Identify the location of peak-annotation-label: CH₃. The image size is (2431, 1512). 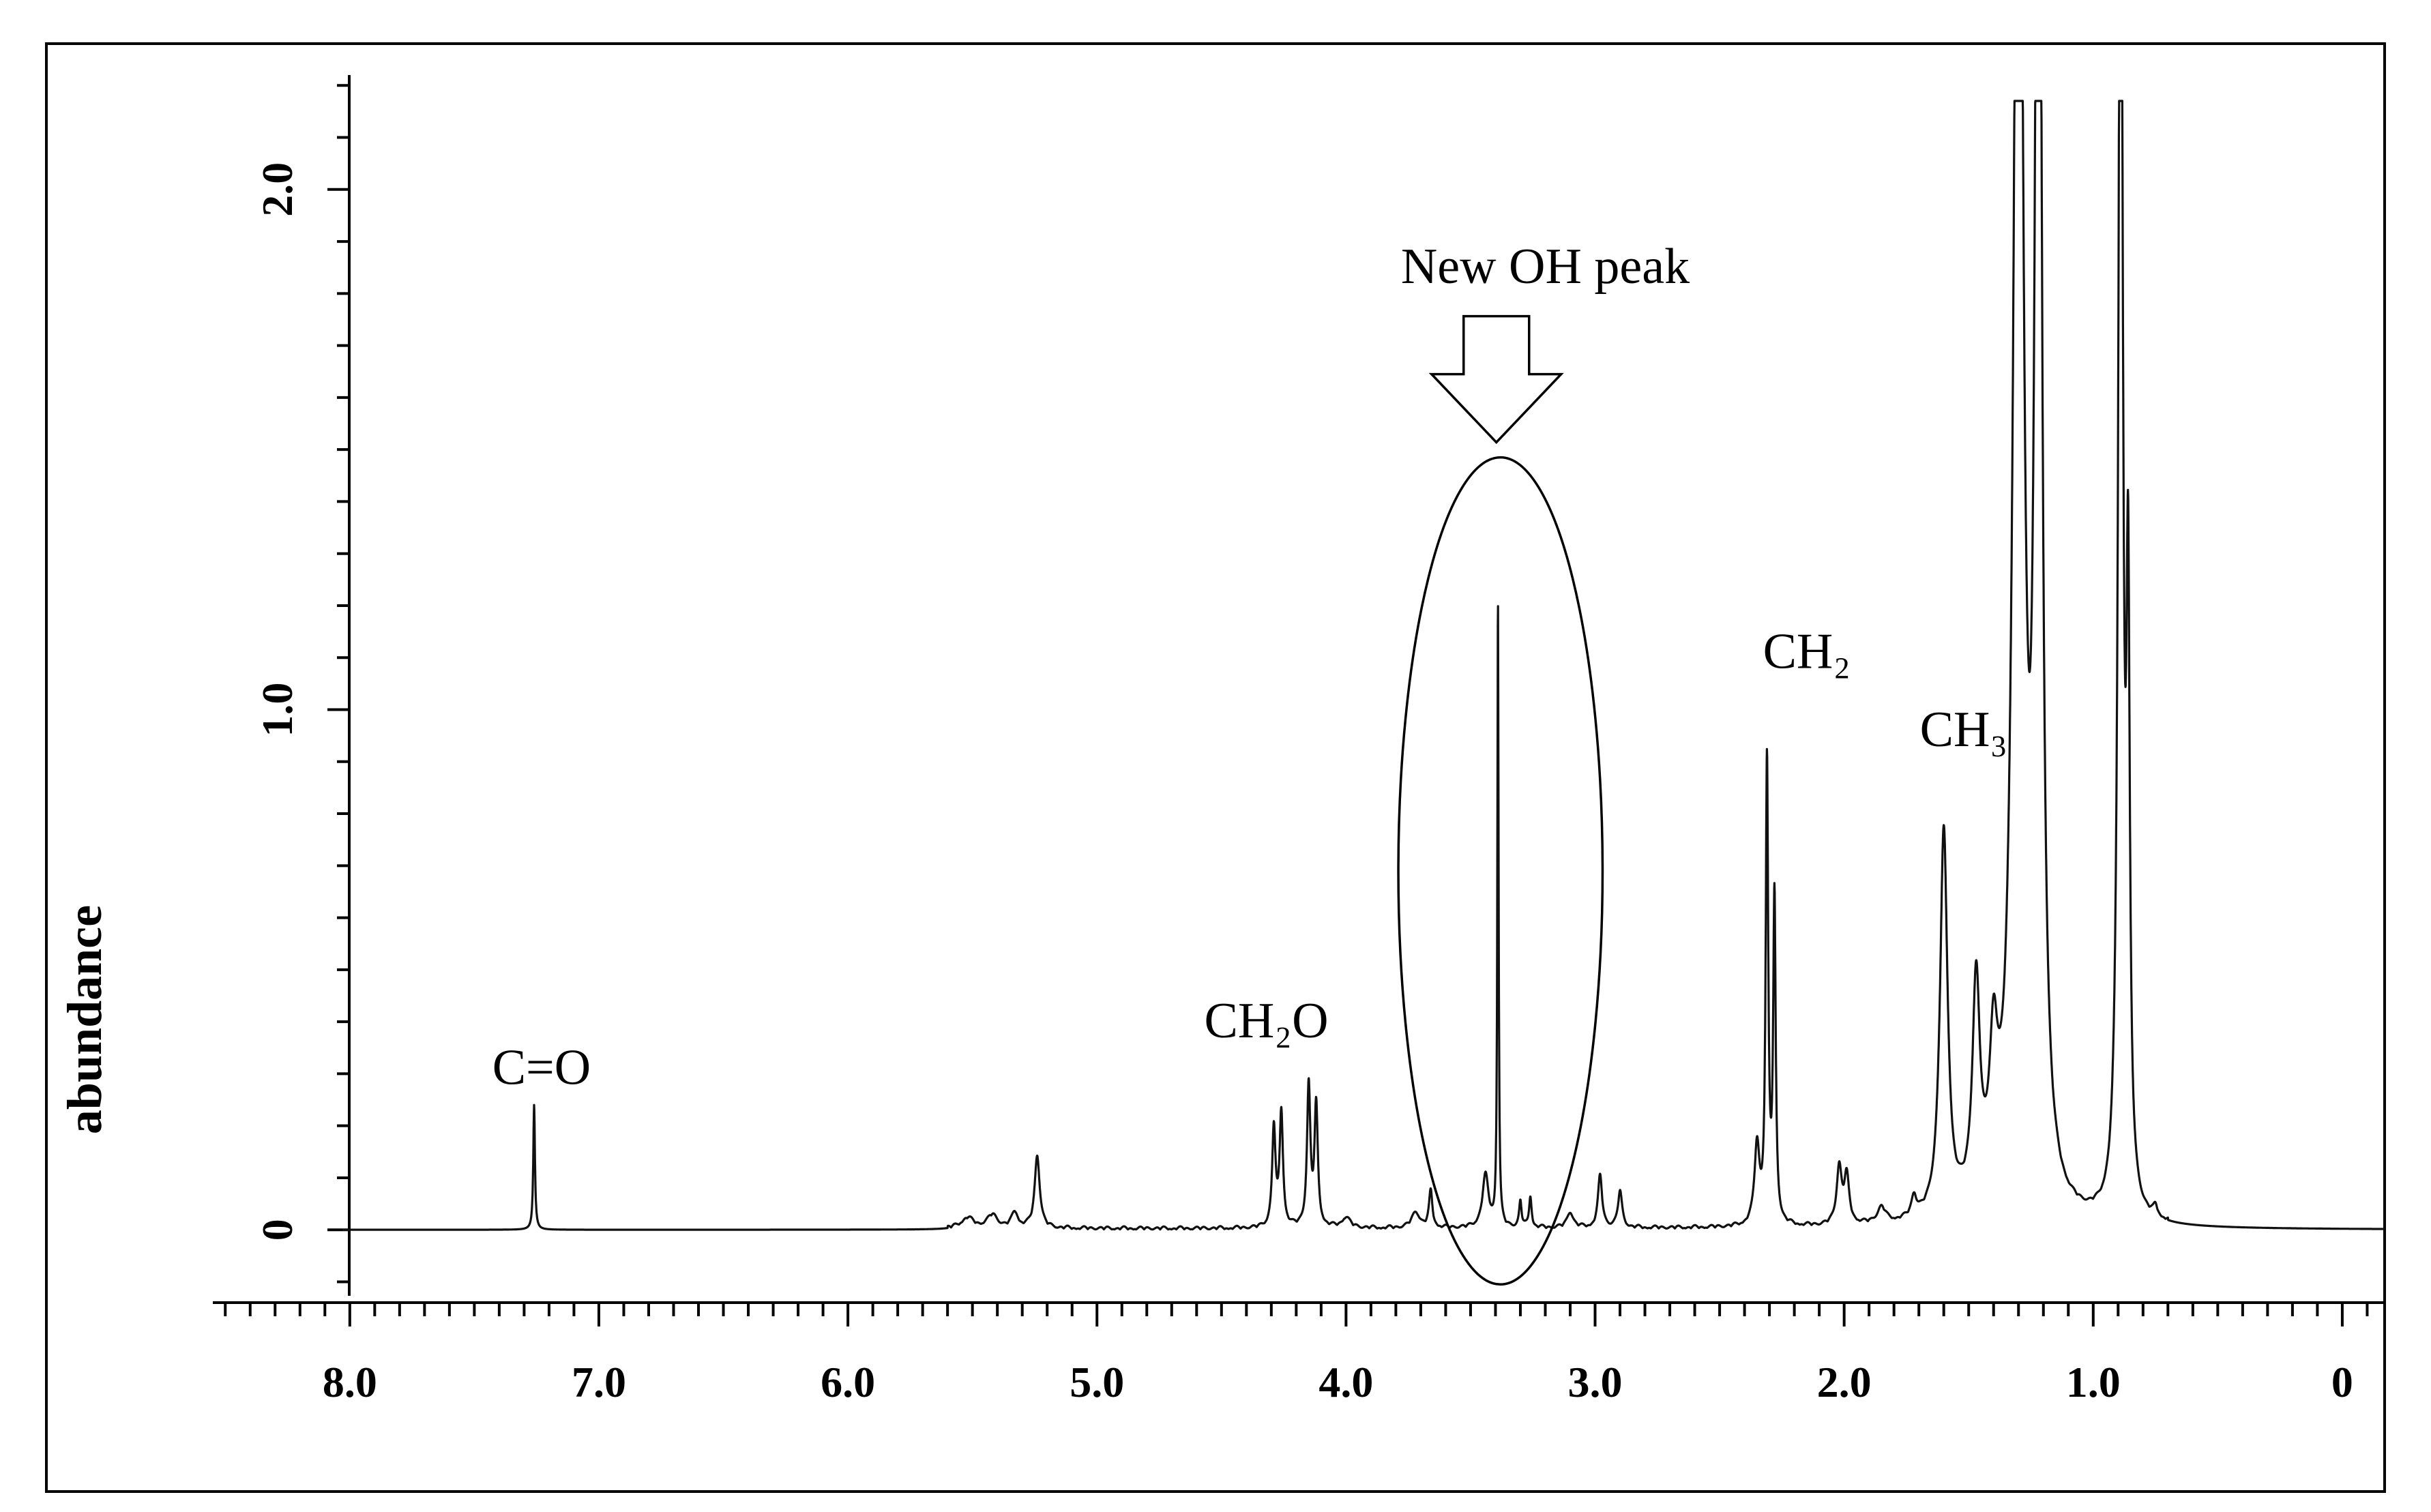
(1964, 730).